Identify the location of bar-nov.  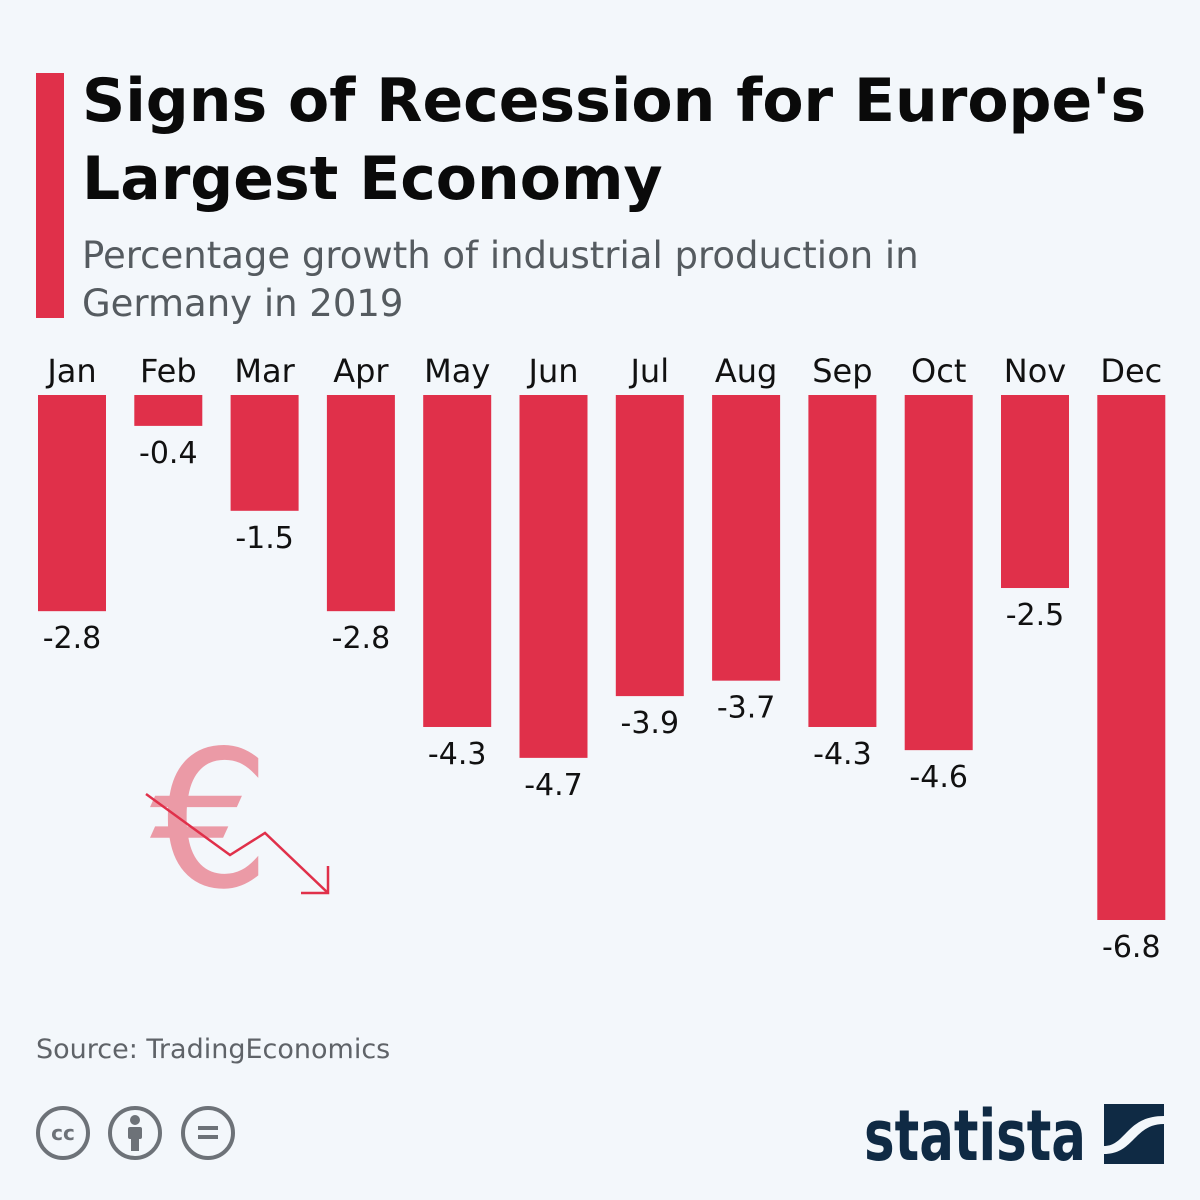
(1035, 492).